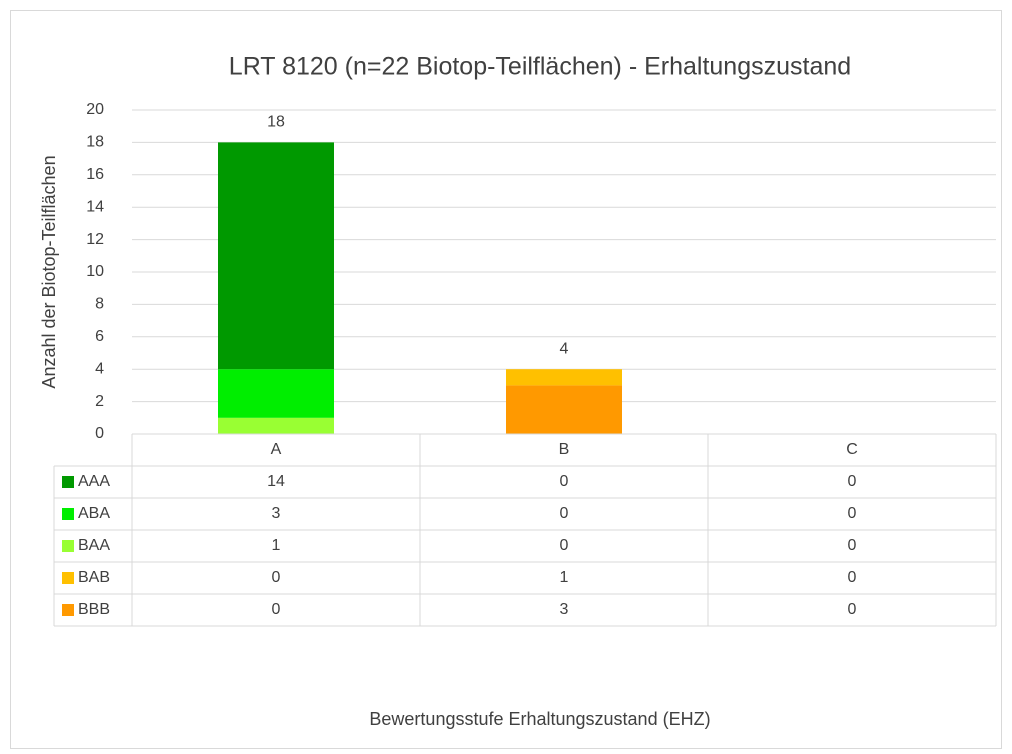 The image size is (1012, 754). What do you see at coordinates (99, 336) in the screenshot?
I see `y-tick-label: 6` at bounding box center [99, 336].